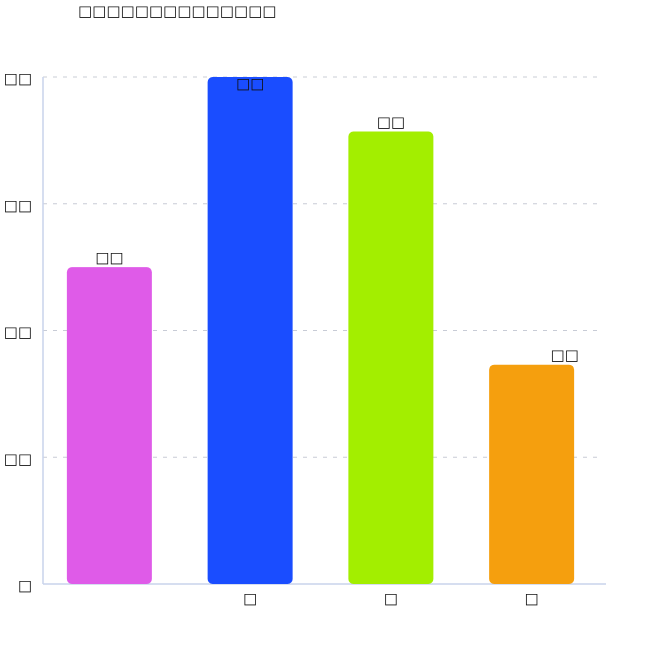 Image resolution: width=650 pixels, height=650 pixels. What do you see at coordinates (25, 586) in the screenshot?
I see `y-tick-label: □` at bounding box center [25, 586].